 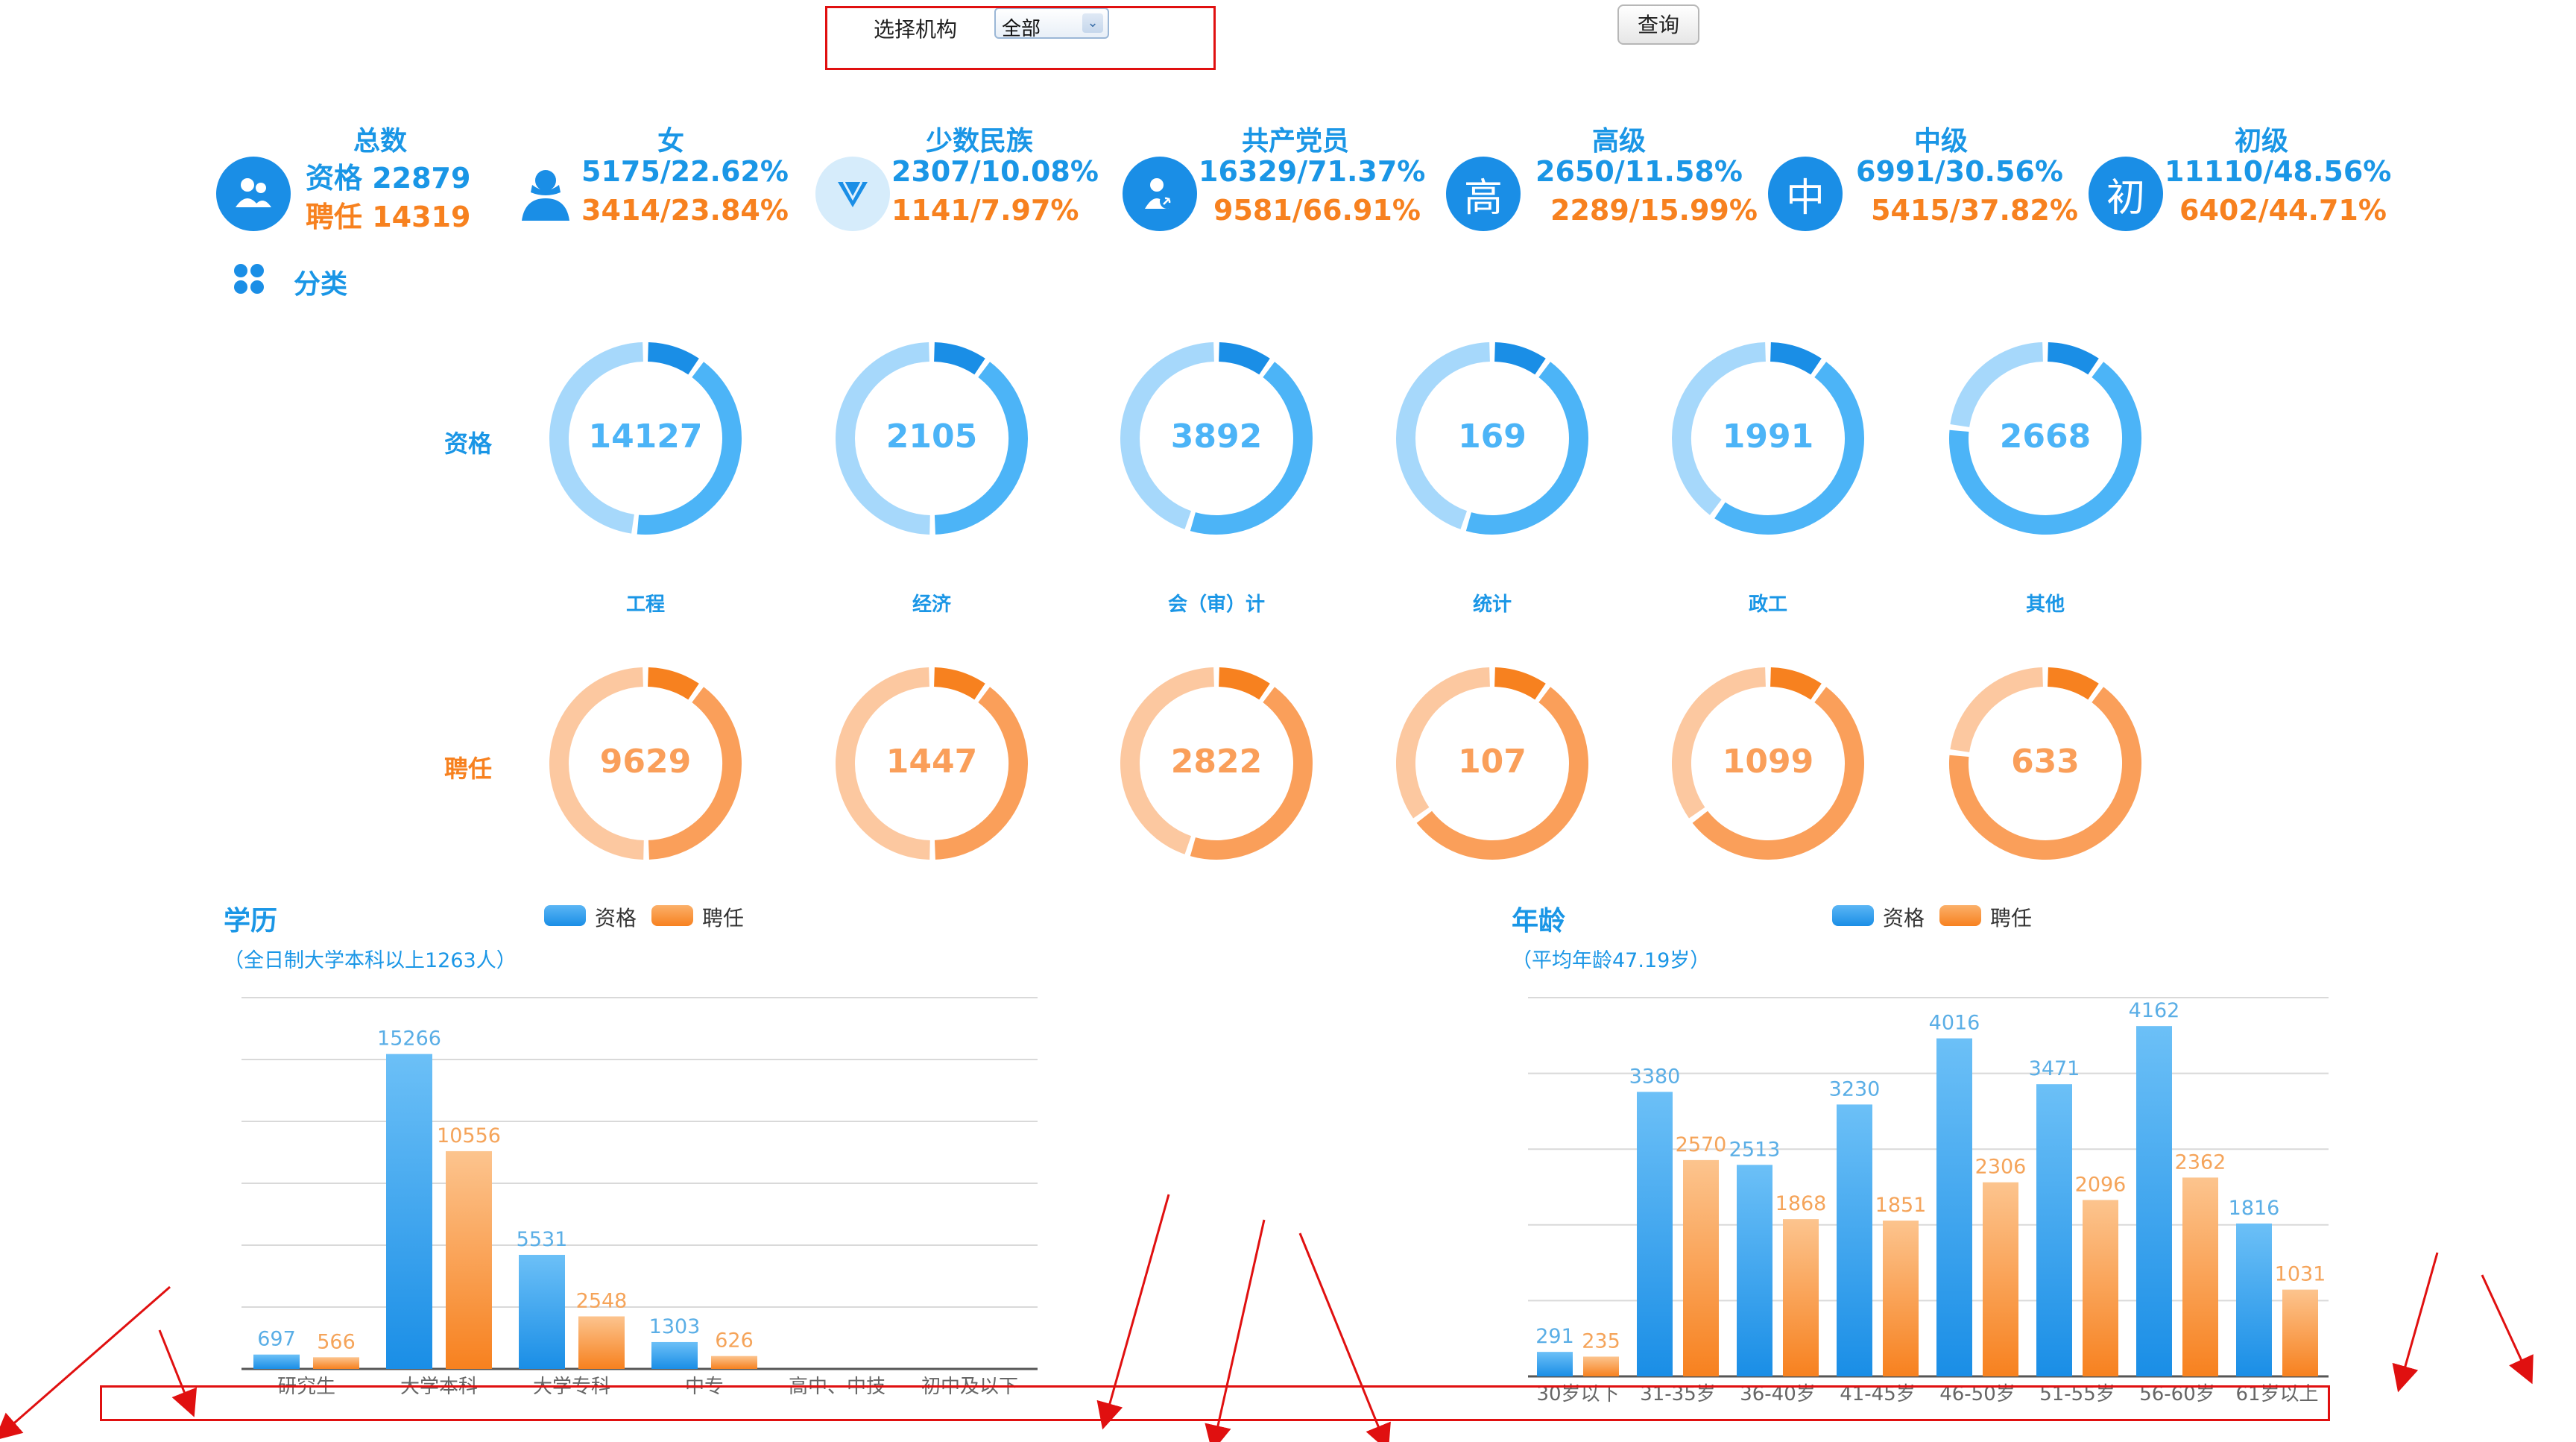 I want to click on age-legend-appt-label: 聘任, so click(x=2011, y=919).